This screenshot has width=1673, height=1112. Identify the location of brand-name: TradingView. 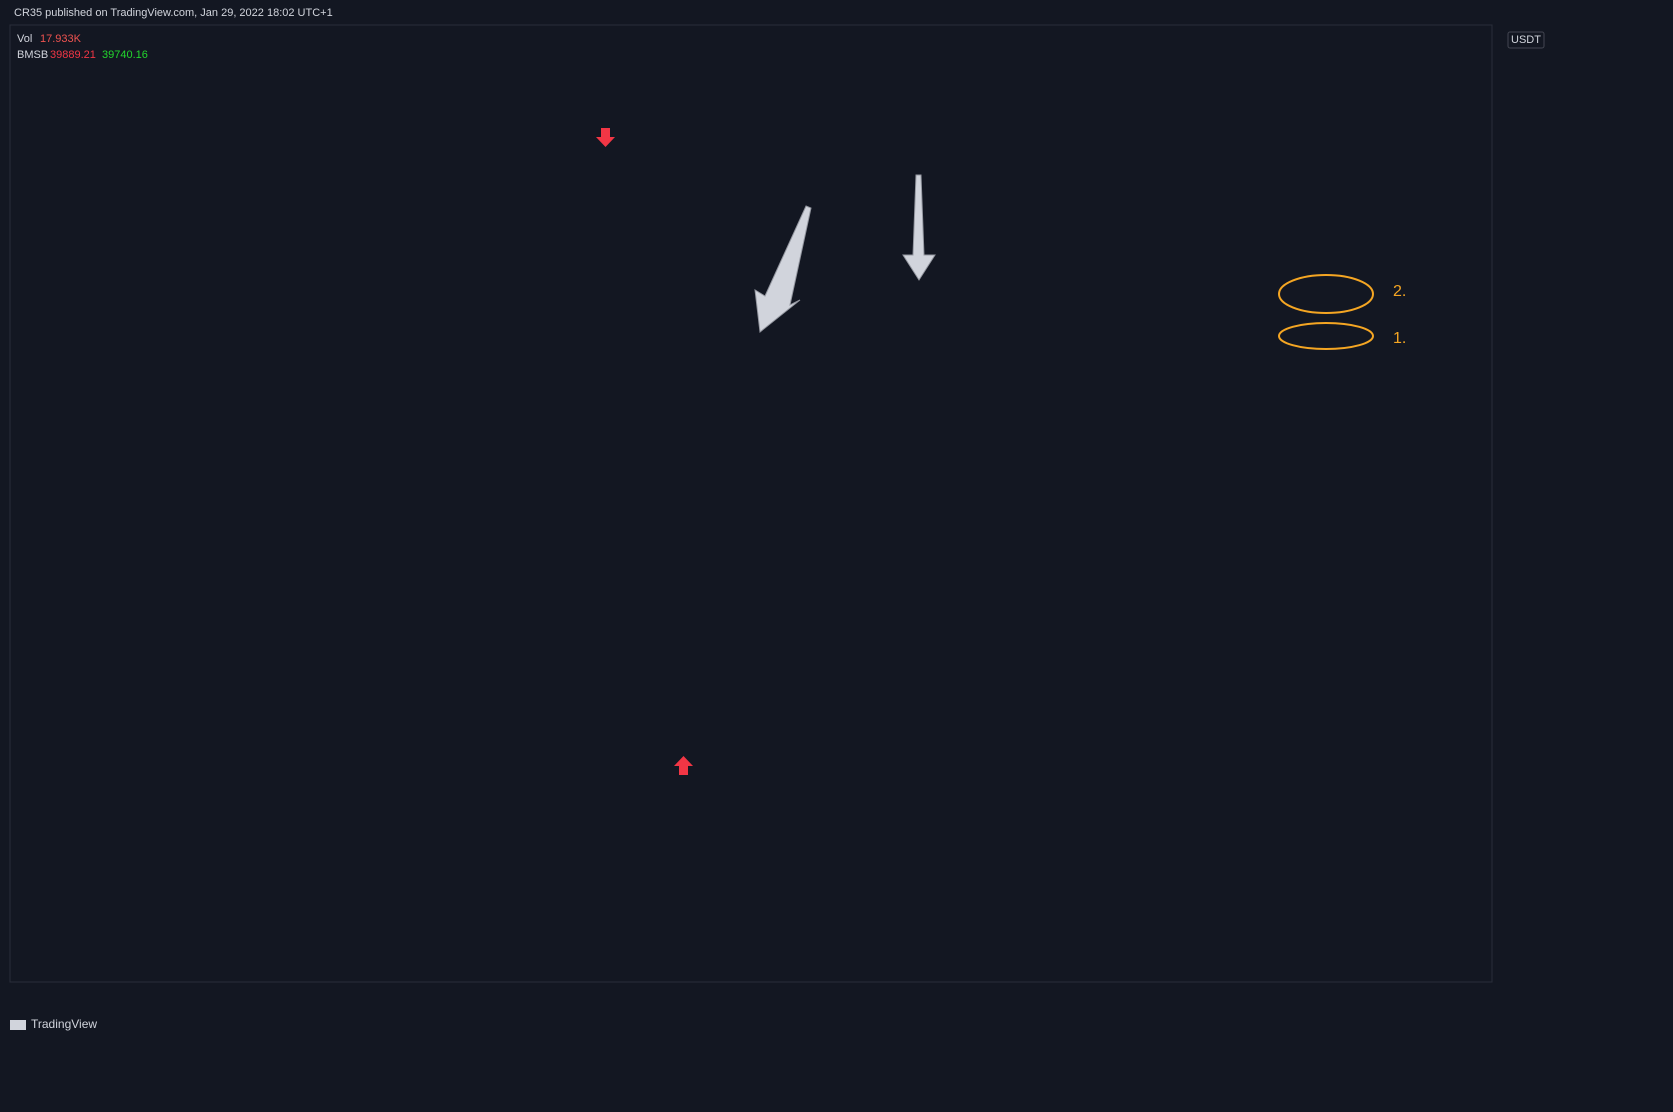
(64, 1024).